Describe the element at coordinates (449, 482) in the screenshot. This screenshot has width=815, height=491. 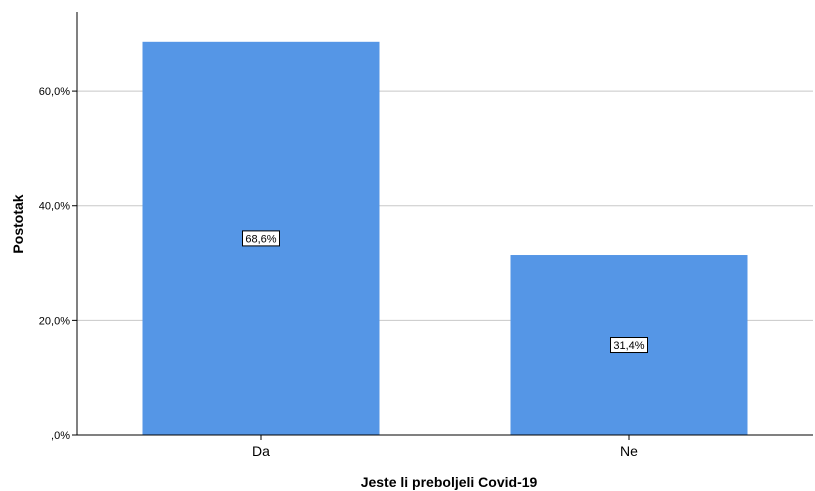
I see `x-axis-title: Jeste li preboljeli Covid-19` at that location.